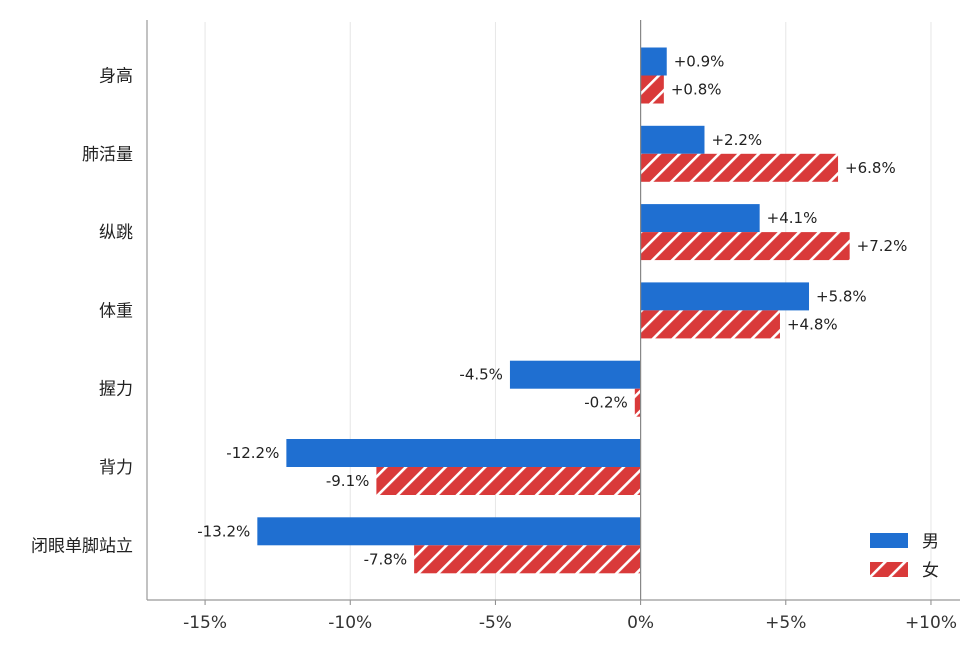 This screenshot has width=980, height=653. What do you see at coordinates (116, 77) in the screenshot?
I see `category-label: 身高` at bounding box center [116, 77].